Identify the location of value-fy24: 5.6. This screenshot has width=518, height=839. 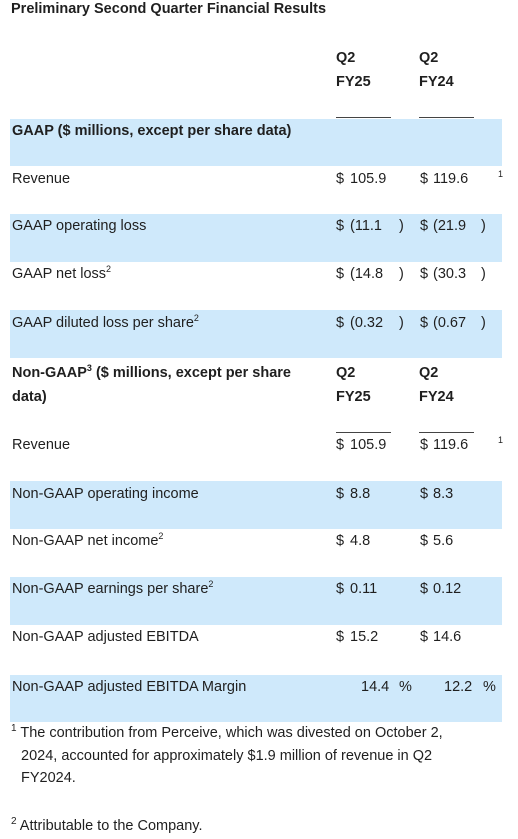
(443, 541).